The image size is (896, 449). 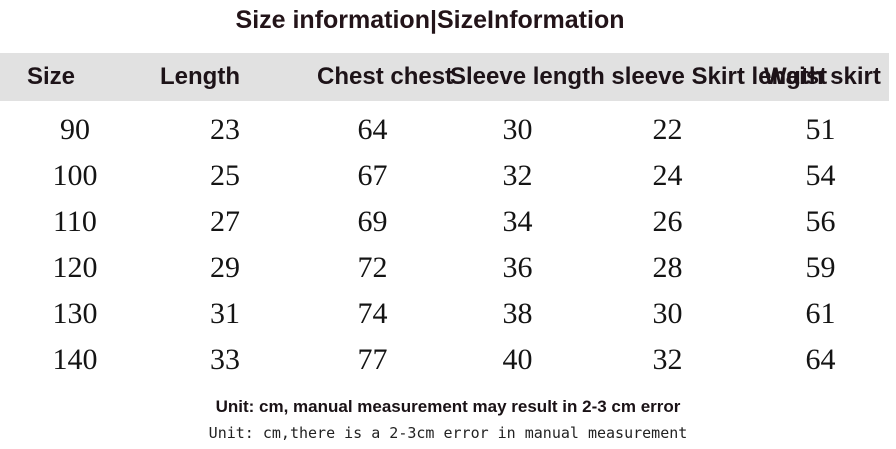 I want to click on table-cell: 40, so click(x=517, y=359).